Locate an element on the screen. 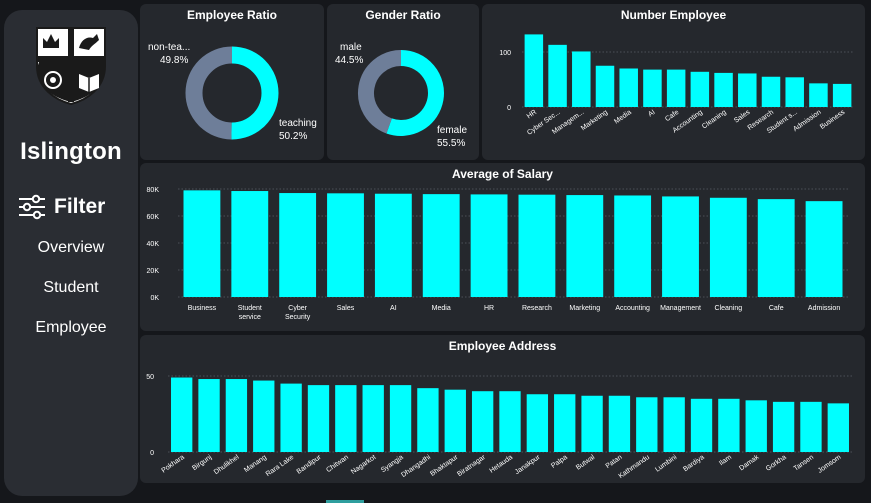 This screenshot has width=871, height=503. y-tick-label: 0 is located at coordinates (152, 453).